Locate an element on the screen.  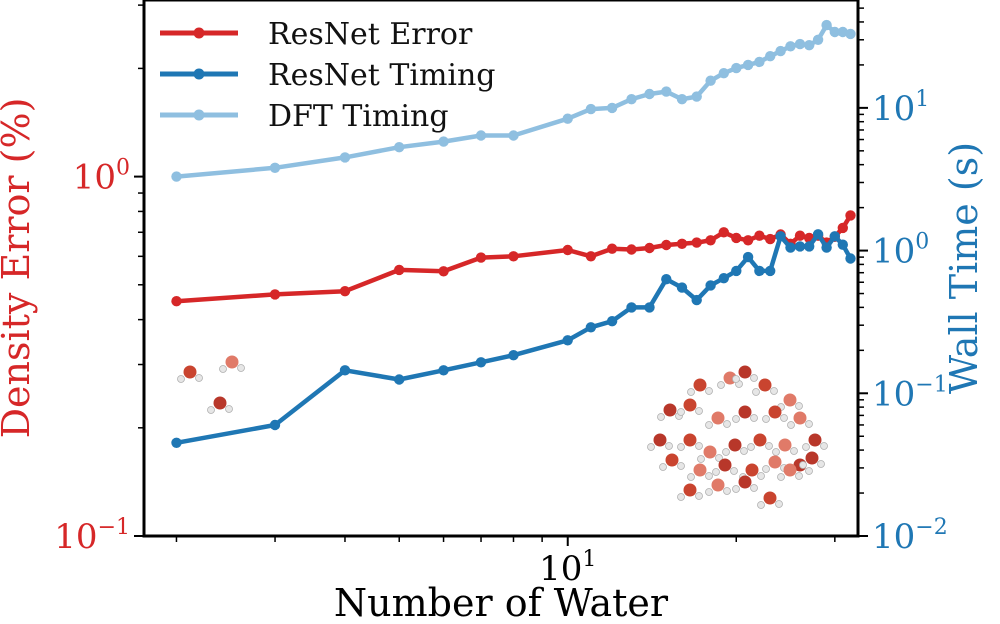
series-resnet-error is located at coordinates (513, 258).